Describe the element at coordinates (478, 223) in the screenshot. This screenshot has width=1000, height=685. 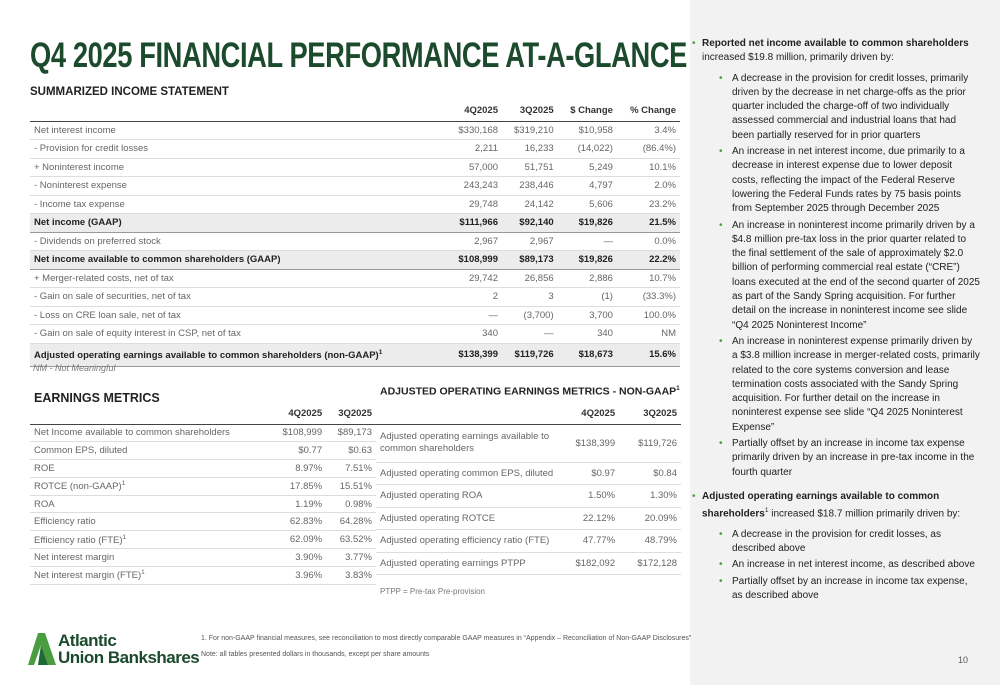
I see `cell-value: $111,966` at that location.